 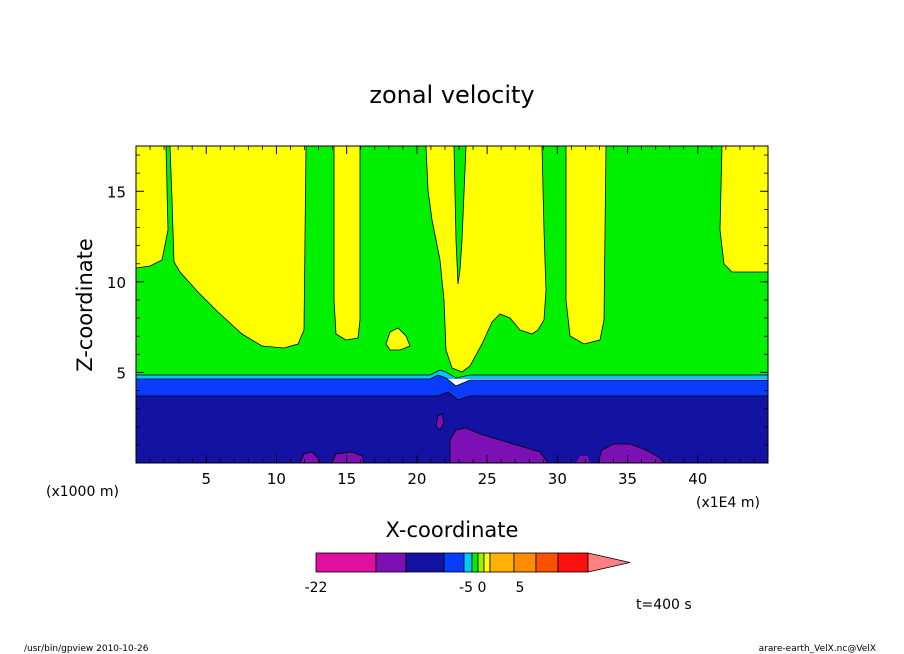 What do you see at coordinates (744, 209) in the screenshot?
I see `region-yellow-right2` at bounding box center [744, 209].